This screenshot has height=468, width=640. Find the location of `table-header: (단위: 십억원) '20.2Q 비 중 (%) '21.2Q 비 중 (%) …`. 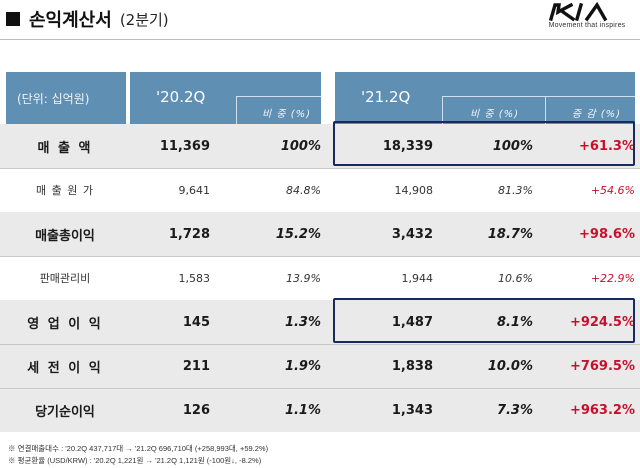

table-header: (단위: 십억원) '20.2Q 비 중 (%) '21.2Q 비 중 (%) … is located at coordinates (320, 98).